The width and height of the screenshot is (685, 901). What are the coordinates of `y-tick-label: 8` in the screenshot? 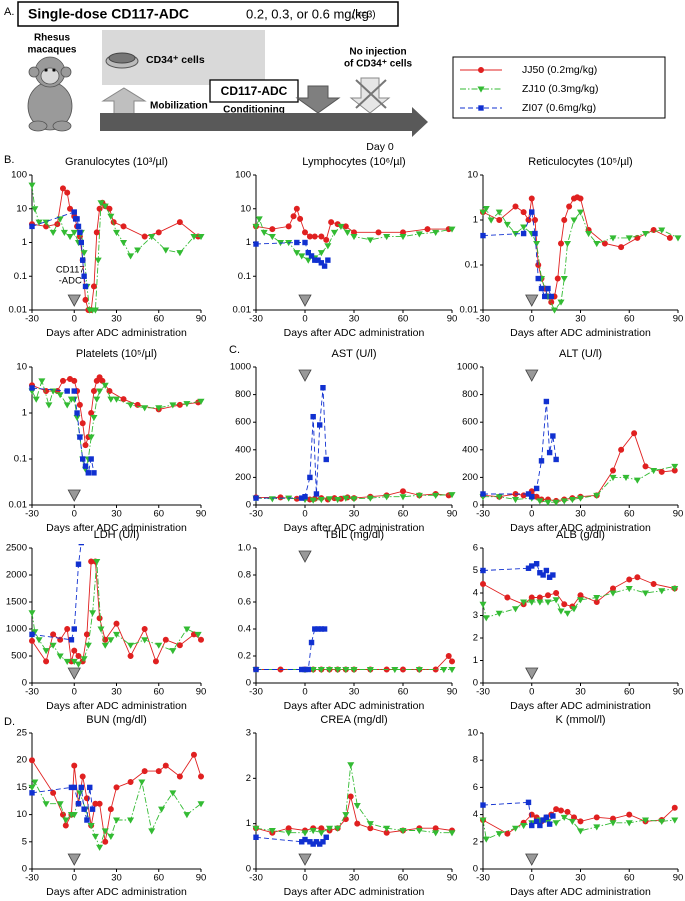 It's located at (475, 760).